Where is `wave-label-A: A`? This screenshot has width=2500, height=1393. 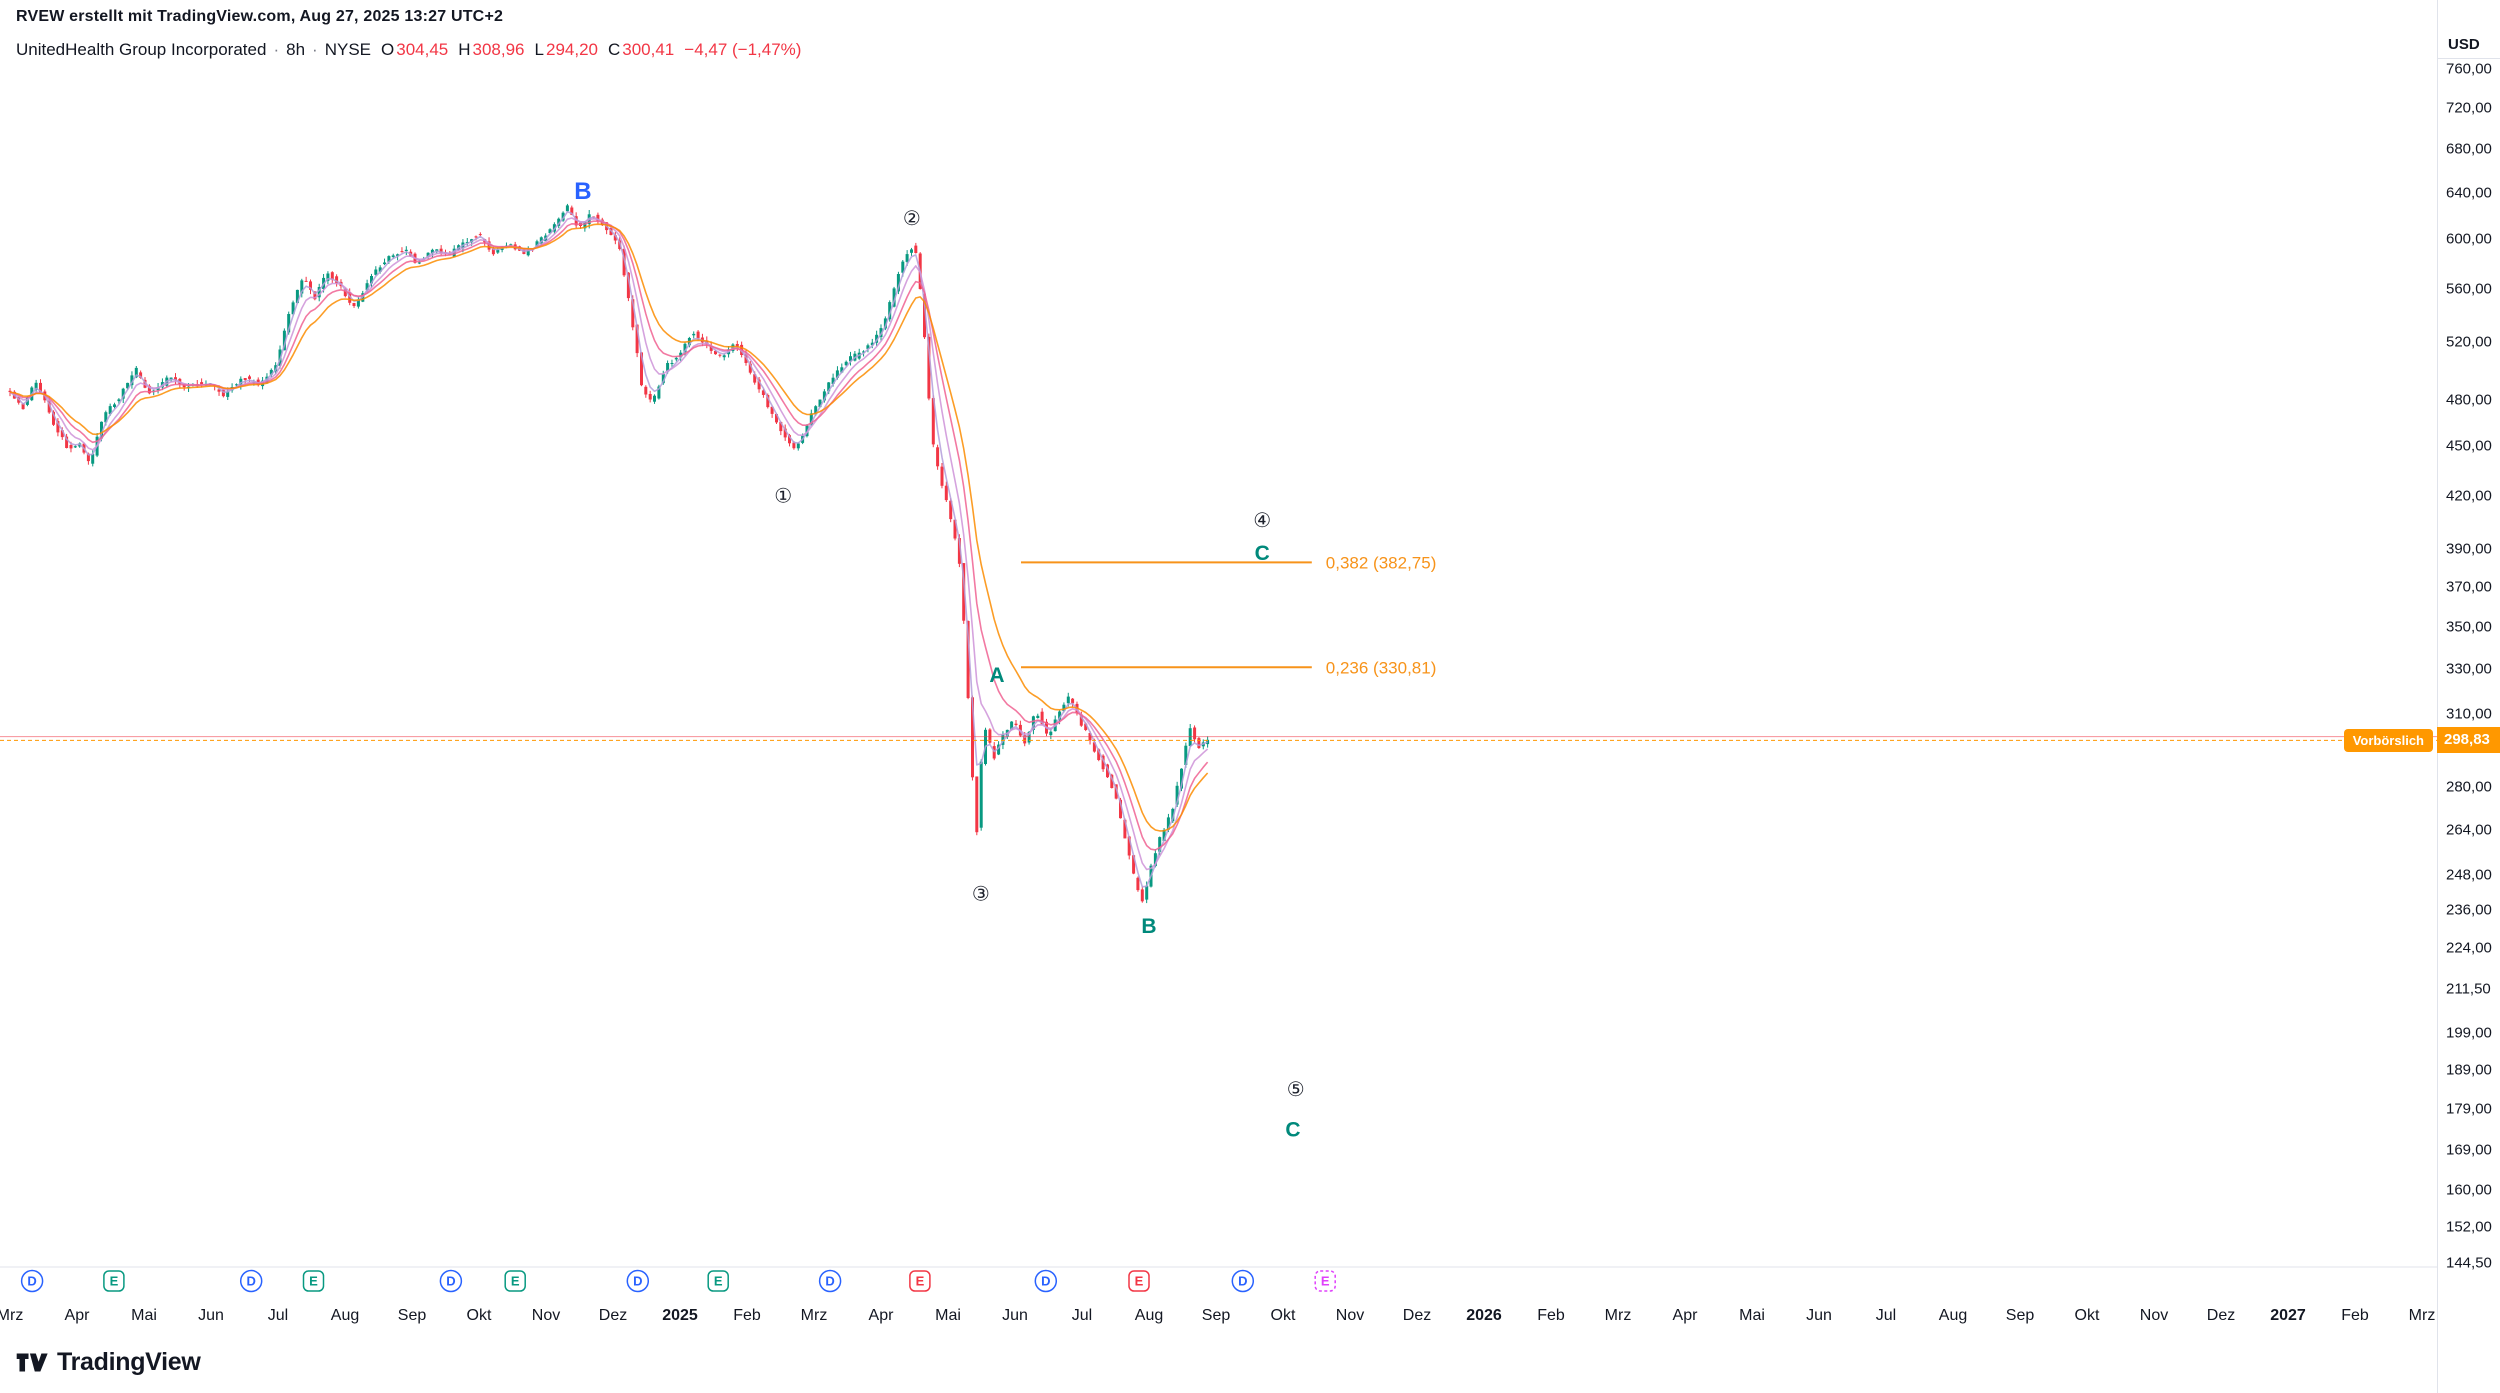 wave-label-A: A is located at coordinates (996, 675).